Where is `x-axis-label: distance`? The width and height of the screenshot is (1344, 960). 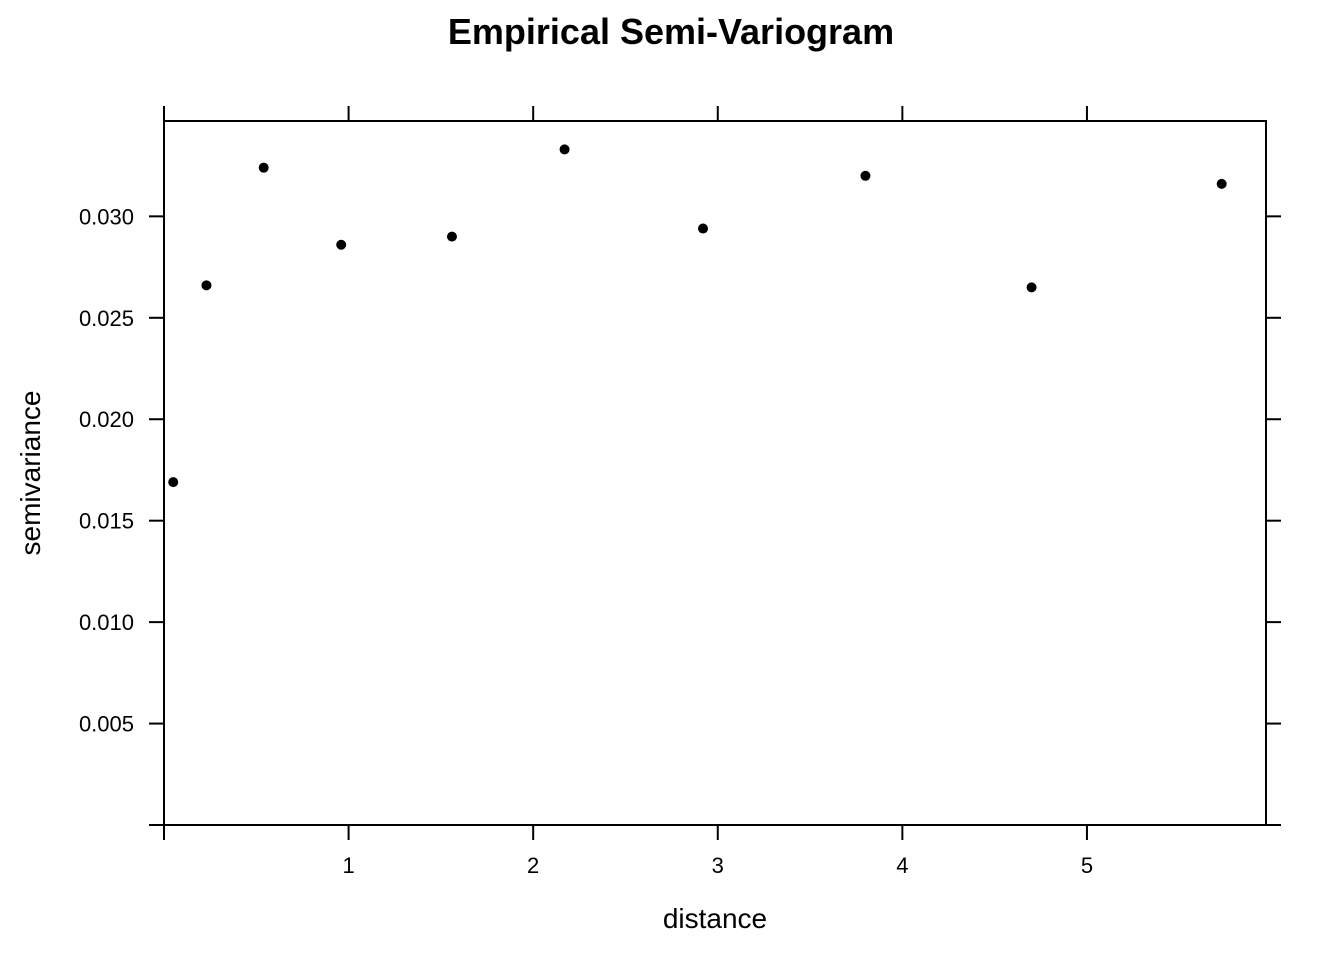
x-axis-label: distance is located at coordinates (715, 918).